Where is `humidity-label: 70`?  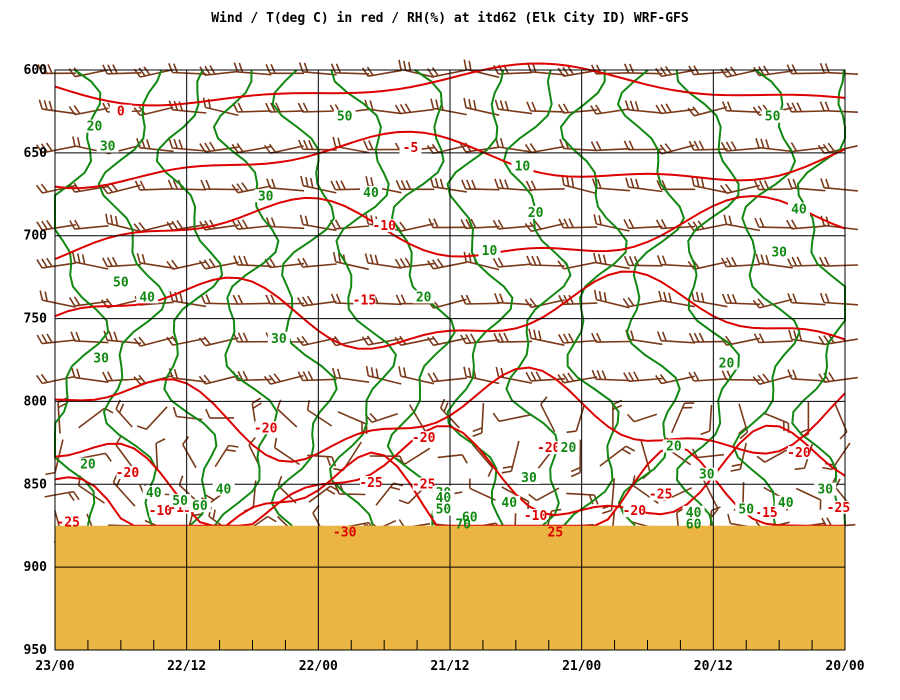
humidity-label: 70 is located at coordinates (463, 524).